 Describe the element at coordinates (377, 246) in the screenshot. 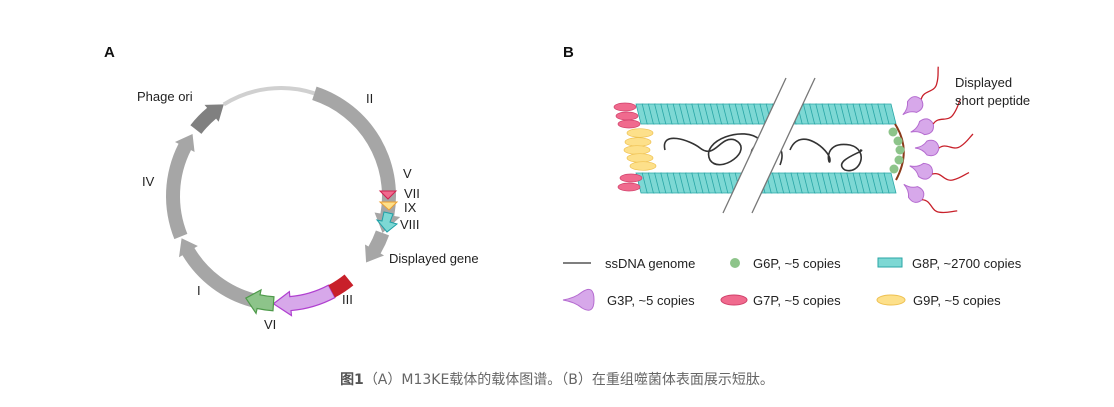

I see `gene-v-arrow` at that location.